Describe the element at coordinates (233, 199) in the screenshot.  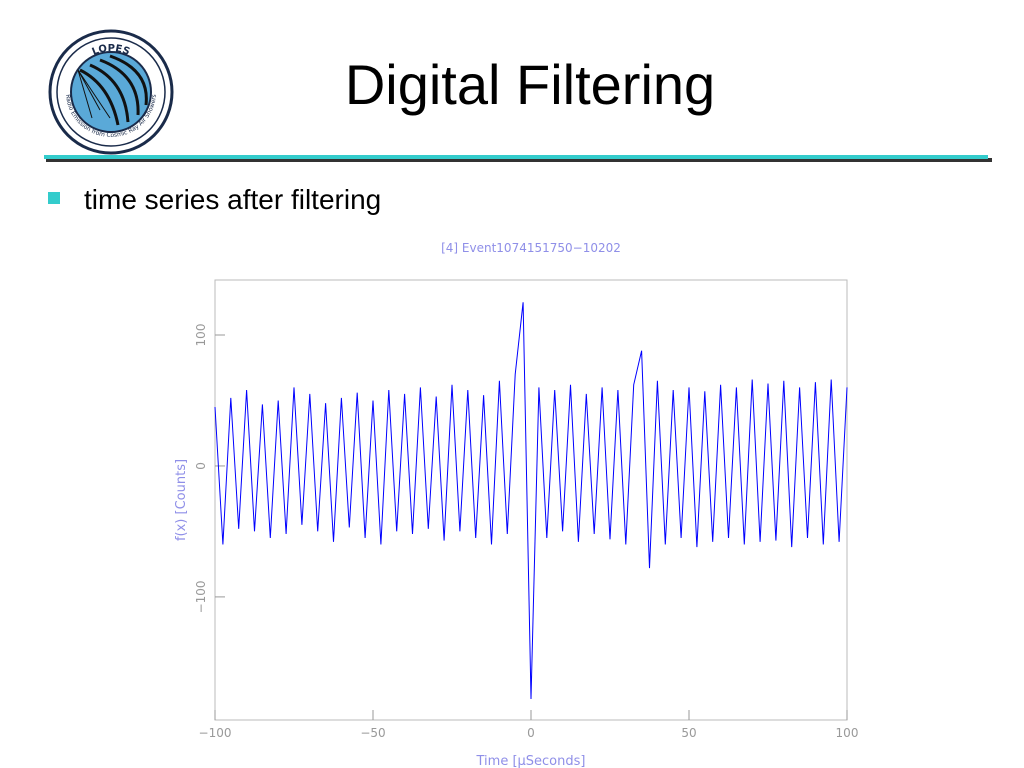
I see `bullet-text: time series after filtering` at that location.